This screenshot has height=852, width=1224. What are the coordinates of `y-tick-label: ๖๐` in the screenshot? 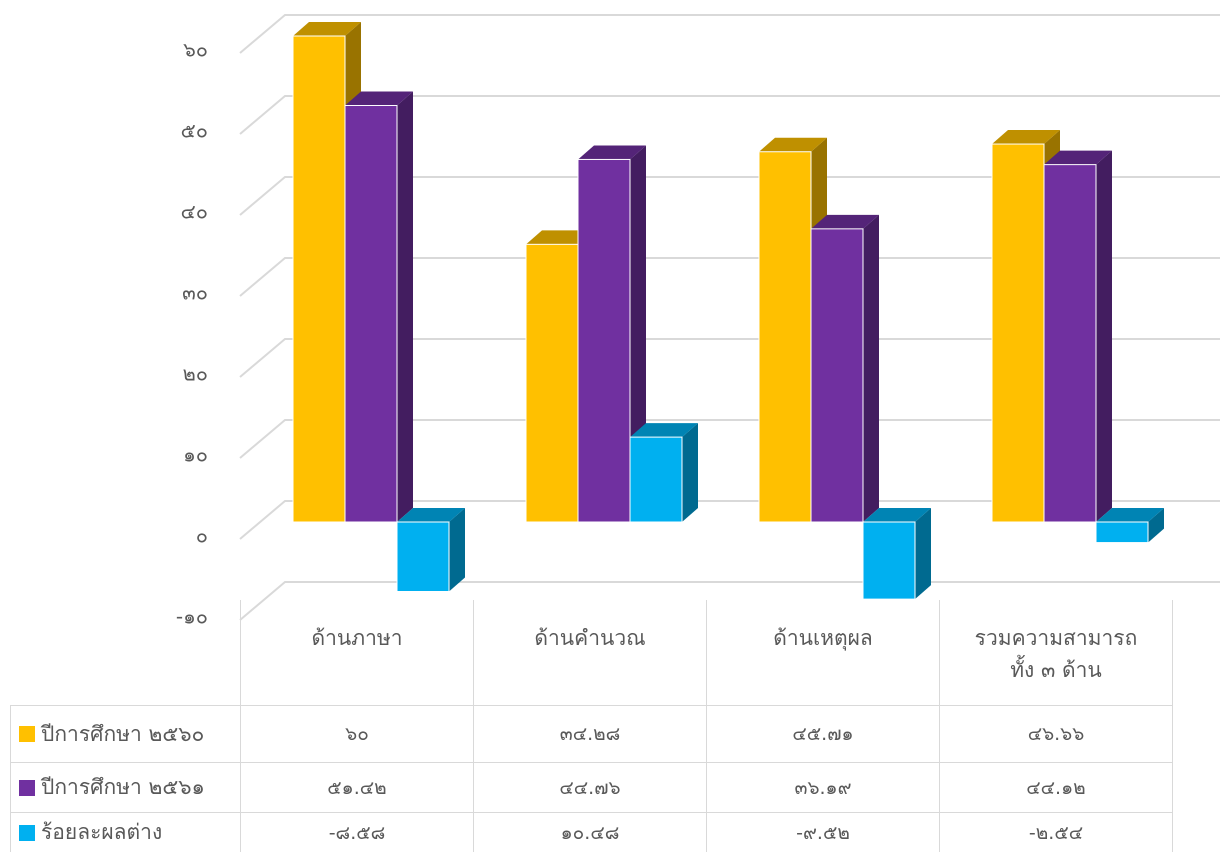 It's located at (195, 50).